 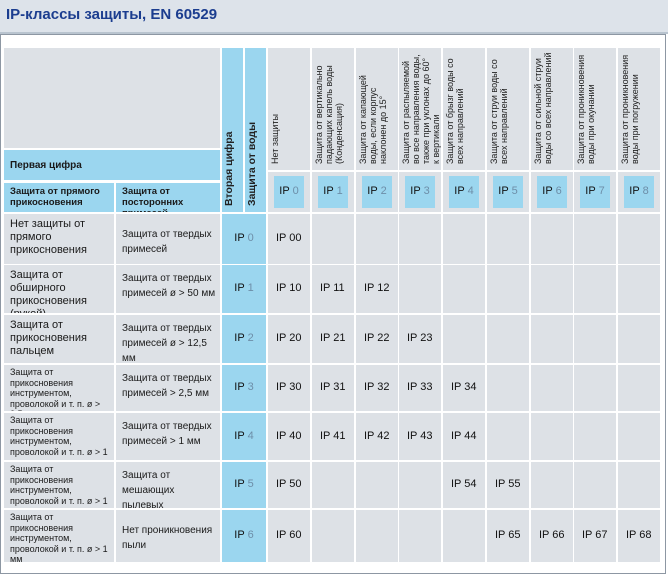 I want to click on cell-value: IP 65, so click(x=508, y=535).